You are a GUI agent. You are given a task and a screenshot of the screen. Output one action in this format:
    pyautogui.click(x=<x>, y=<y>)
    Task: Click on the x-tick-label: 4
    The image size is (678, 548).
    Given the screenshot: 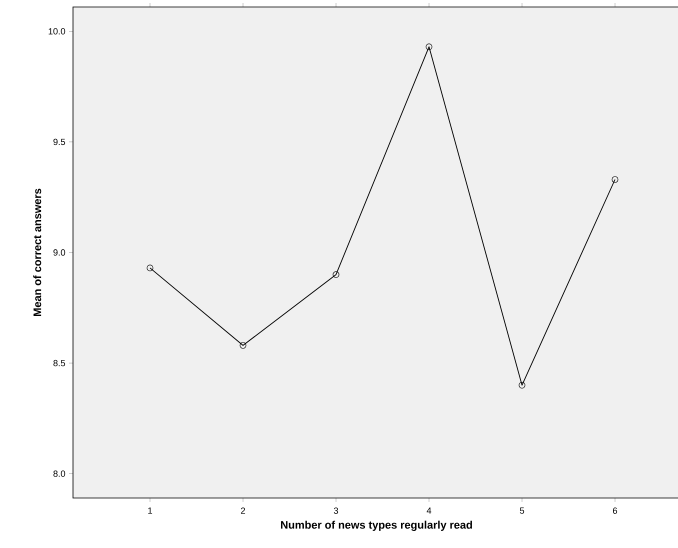 What is the action you would take?
    pyautogui.click(x=429, y=511)
    